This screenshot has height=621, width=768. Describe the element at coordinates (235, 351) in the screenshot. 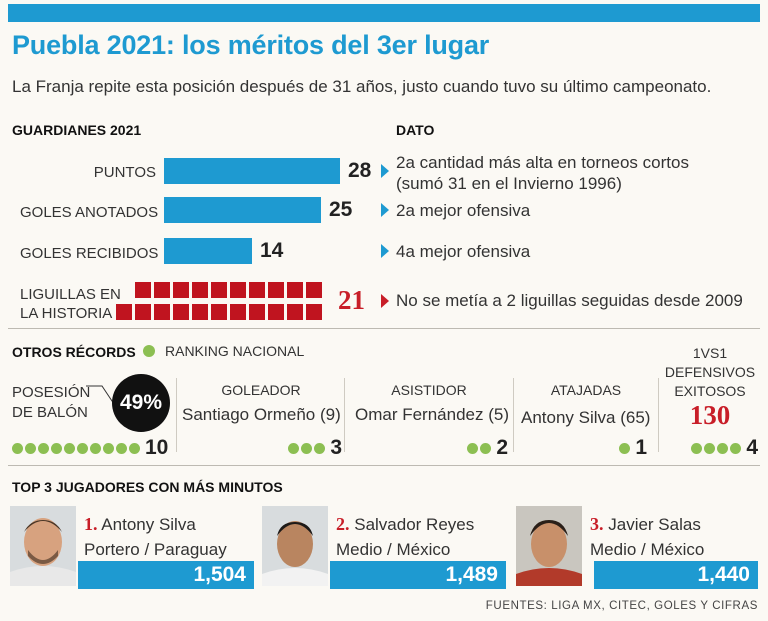

I see `ranking-legend: RANKING NACIONAL` at that location.